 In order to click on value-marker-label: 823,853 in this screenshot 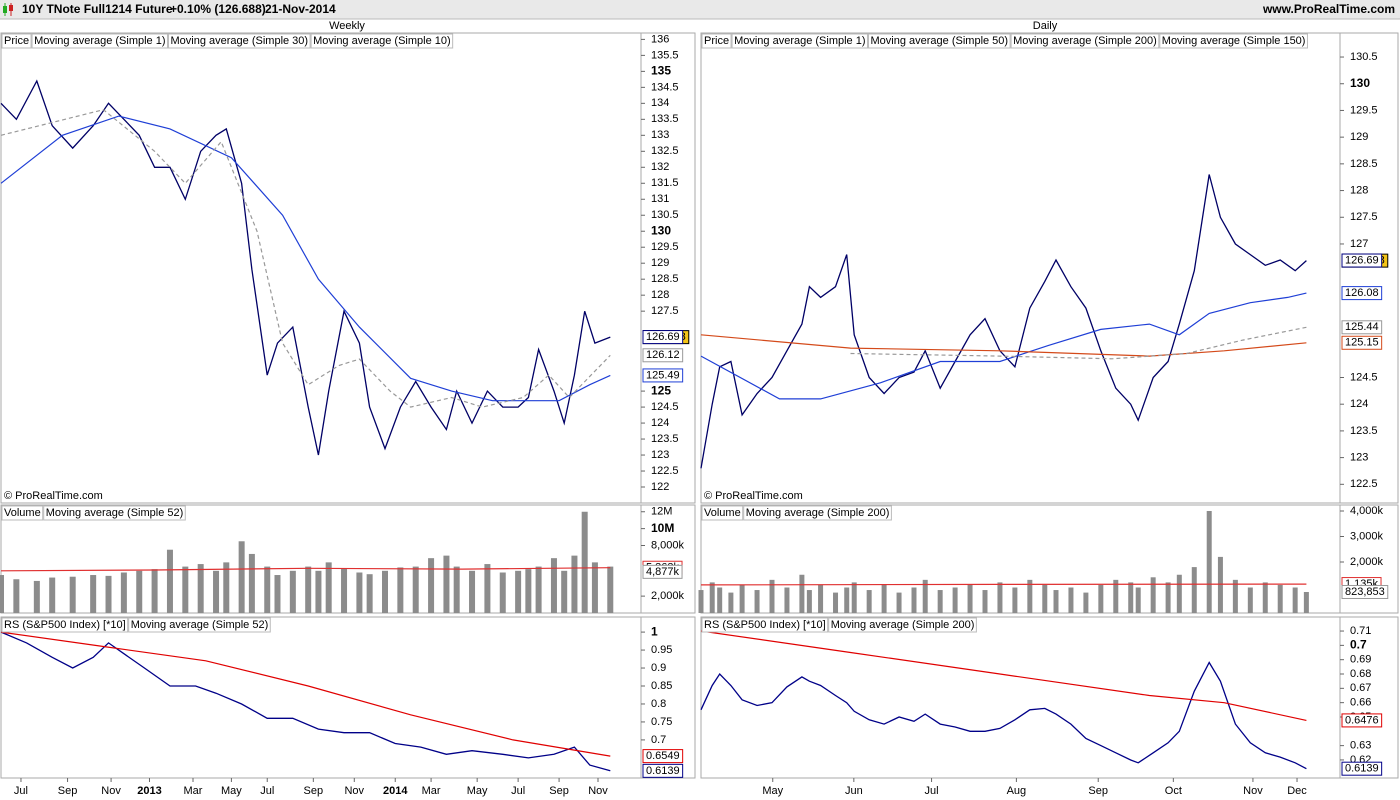, I will do `click(1365, 592)`.